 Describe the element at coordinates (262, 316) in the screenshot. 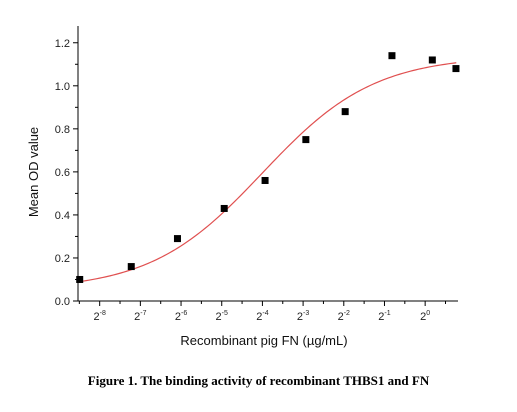

I see `x-tick-label: 2-4` at that location.